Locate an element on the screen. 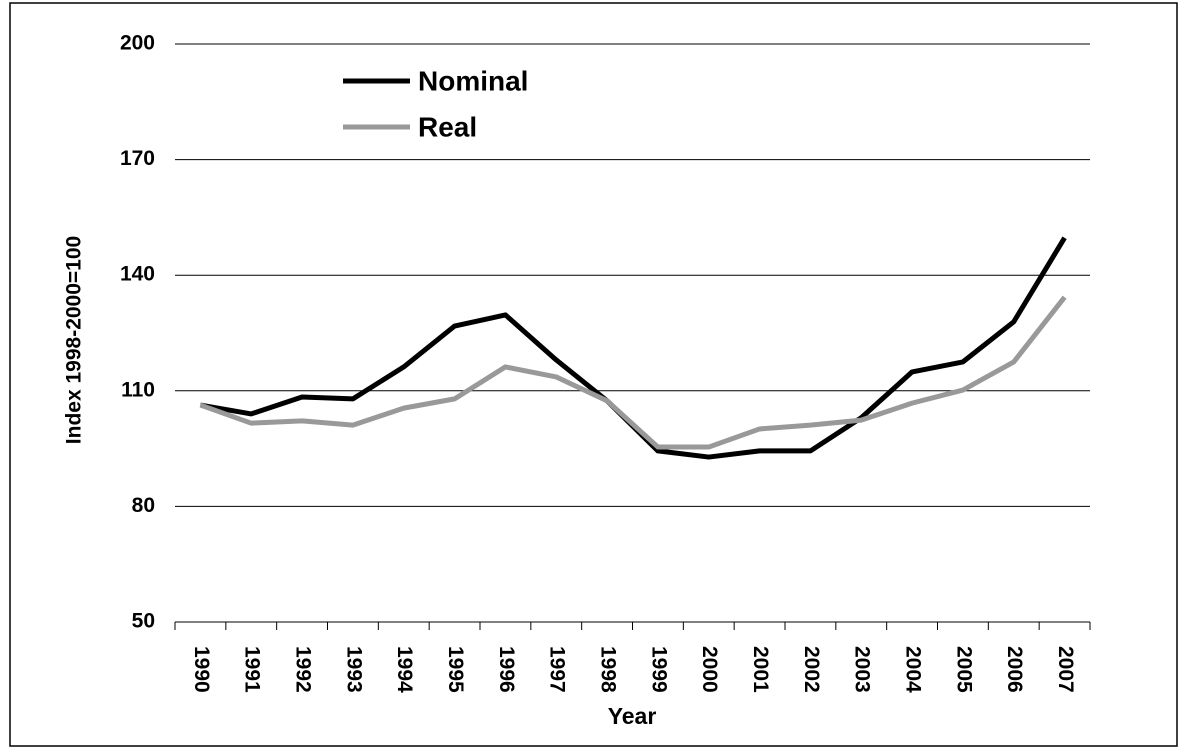  y-tick-label: 200 is located at coordinates (137, 43).